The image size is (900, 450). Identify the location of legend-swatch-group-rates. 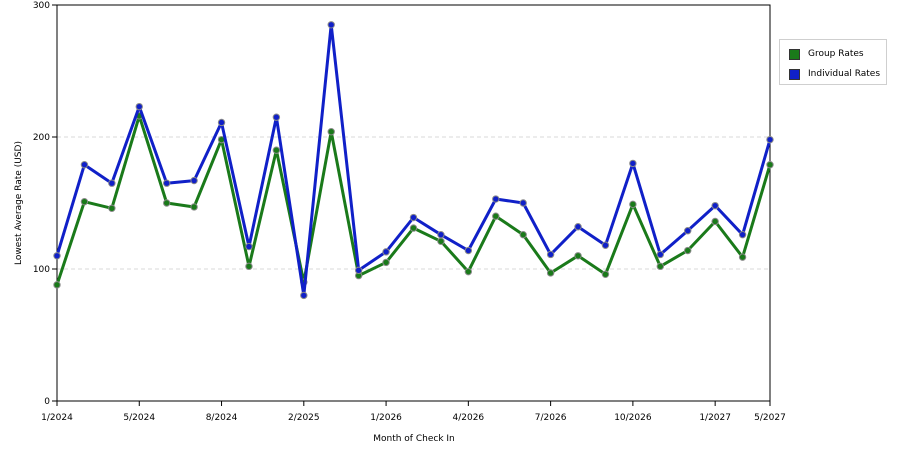
(794, 54).